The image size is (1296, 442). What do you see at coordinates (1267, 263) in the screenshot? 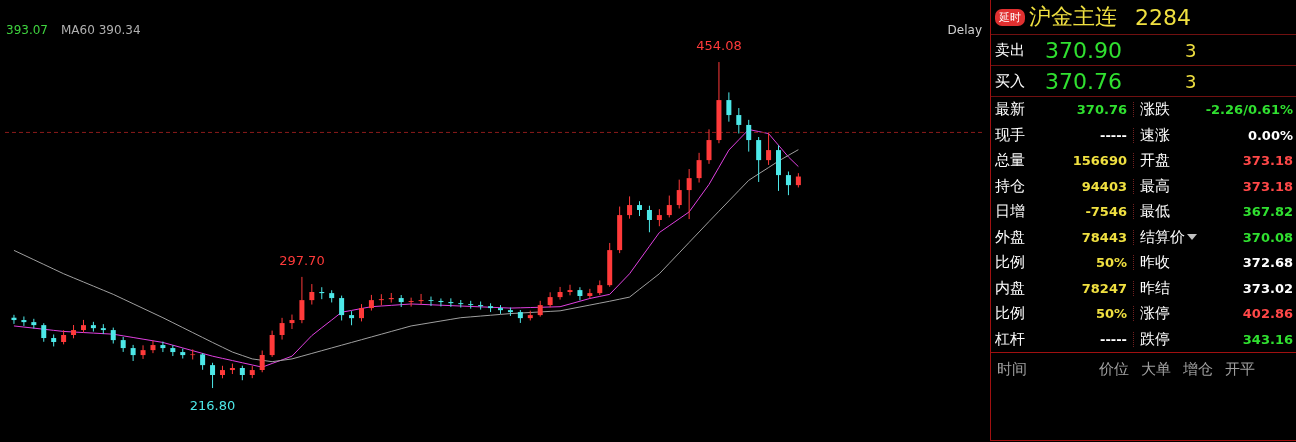
I see `text: 372.68` at bounding box center [1267, 263].